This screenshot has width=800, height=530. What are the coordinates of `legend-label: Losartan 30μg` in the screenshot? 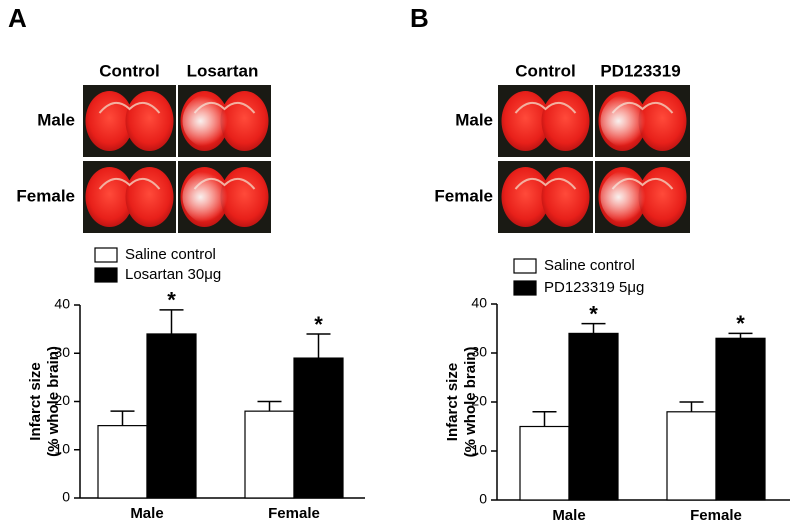 It's located at (173, 274).